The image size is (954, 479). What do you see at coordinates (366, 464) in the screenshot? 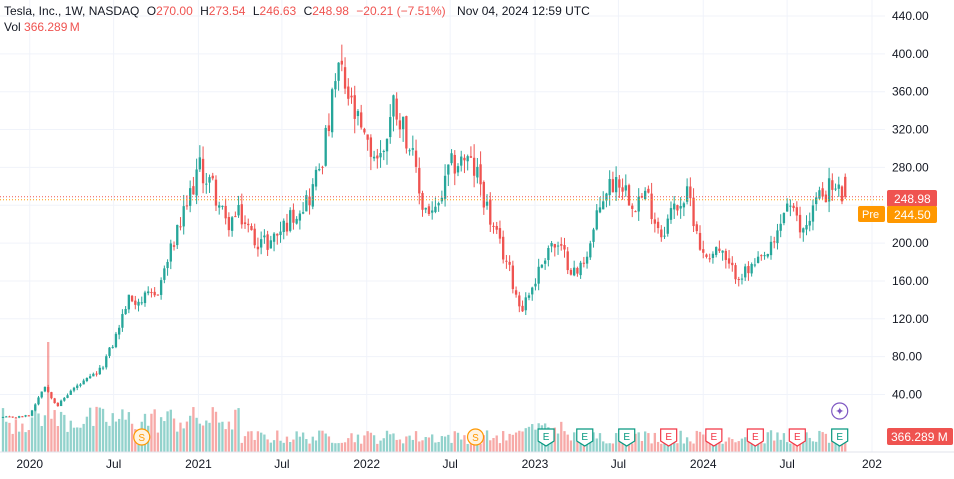
I see `time-axis-tick-label: 2022` at bounding box center [366, 464].